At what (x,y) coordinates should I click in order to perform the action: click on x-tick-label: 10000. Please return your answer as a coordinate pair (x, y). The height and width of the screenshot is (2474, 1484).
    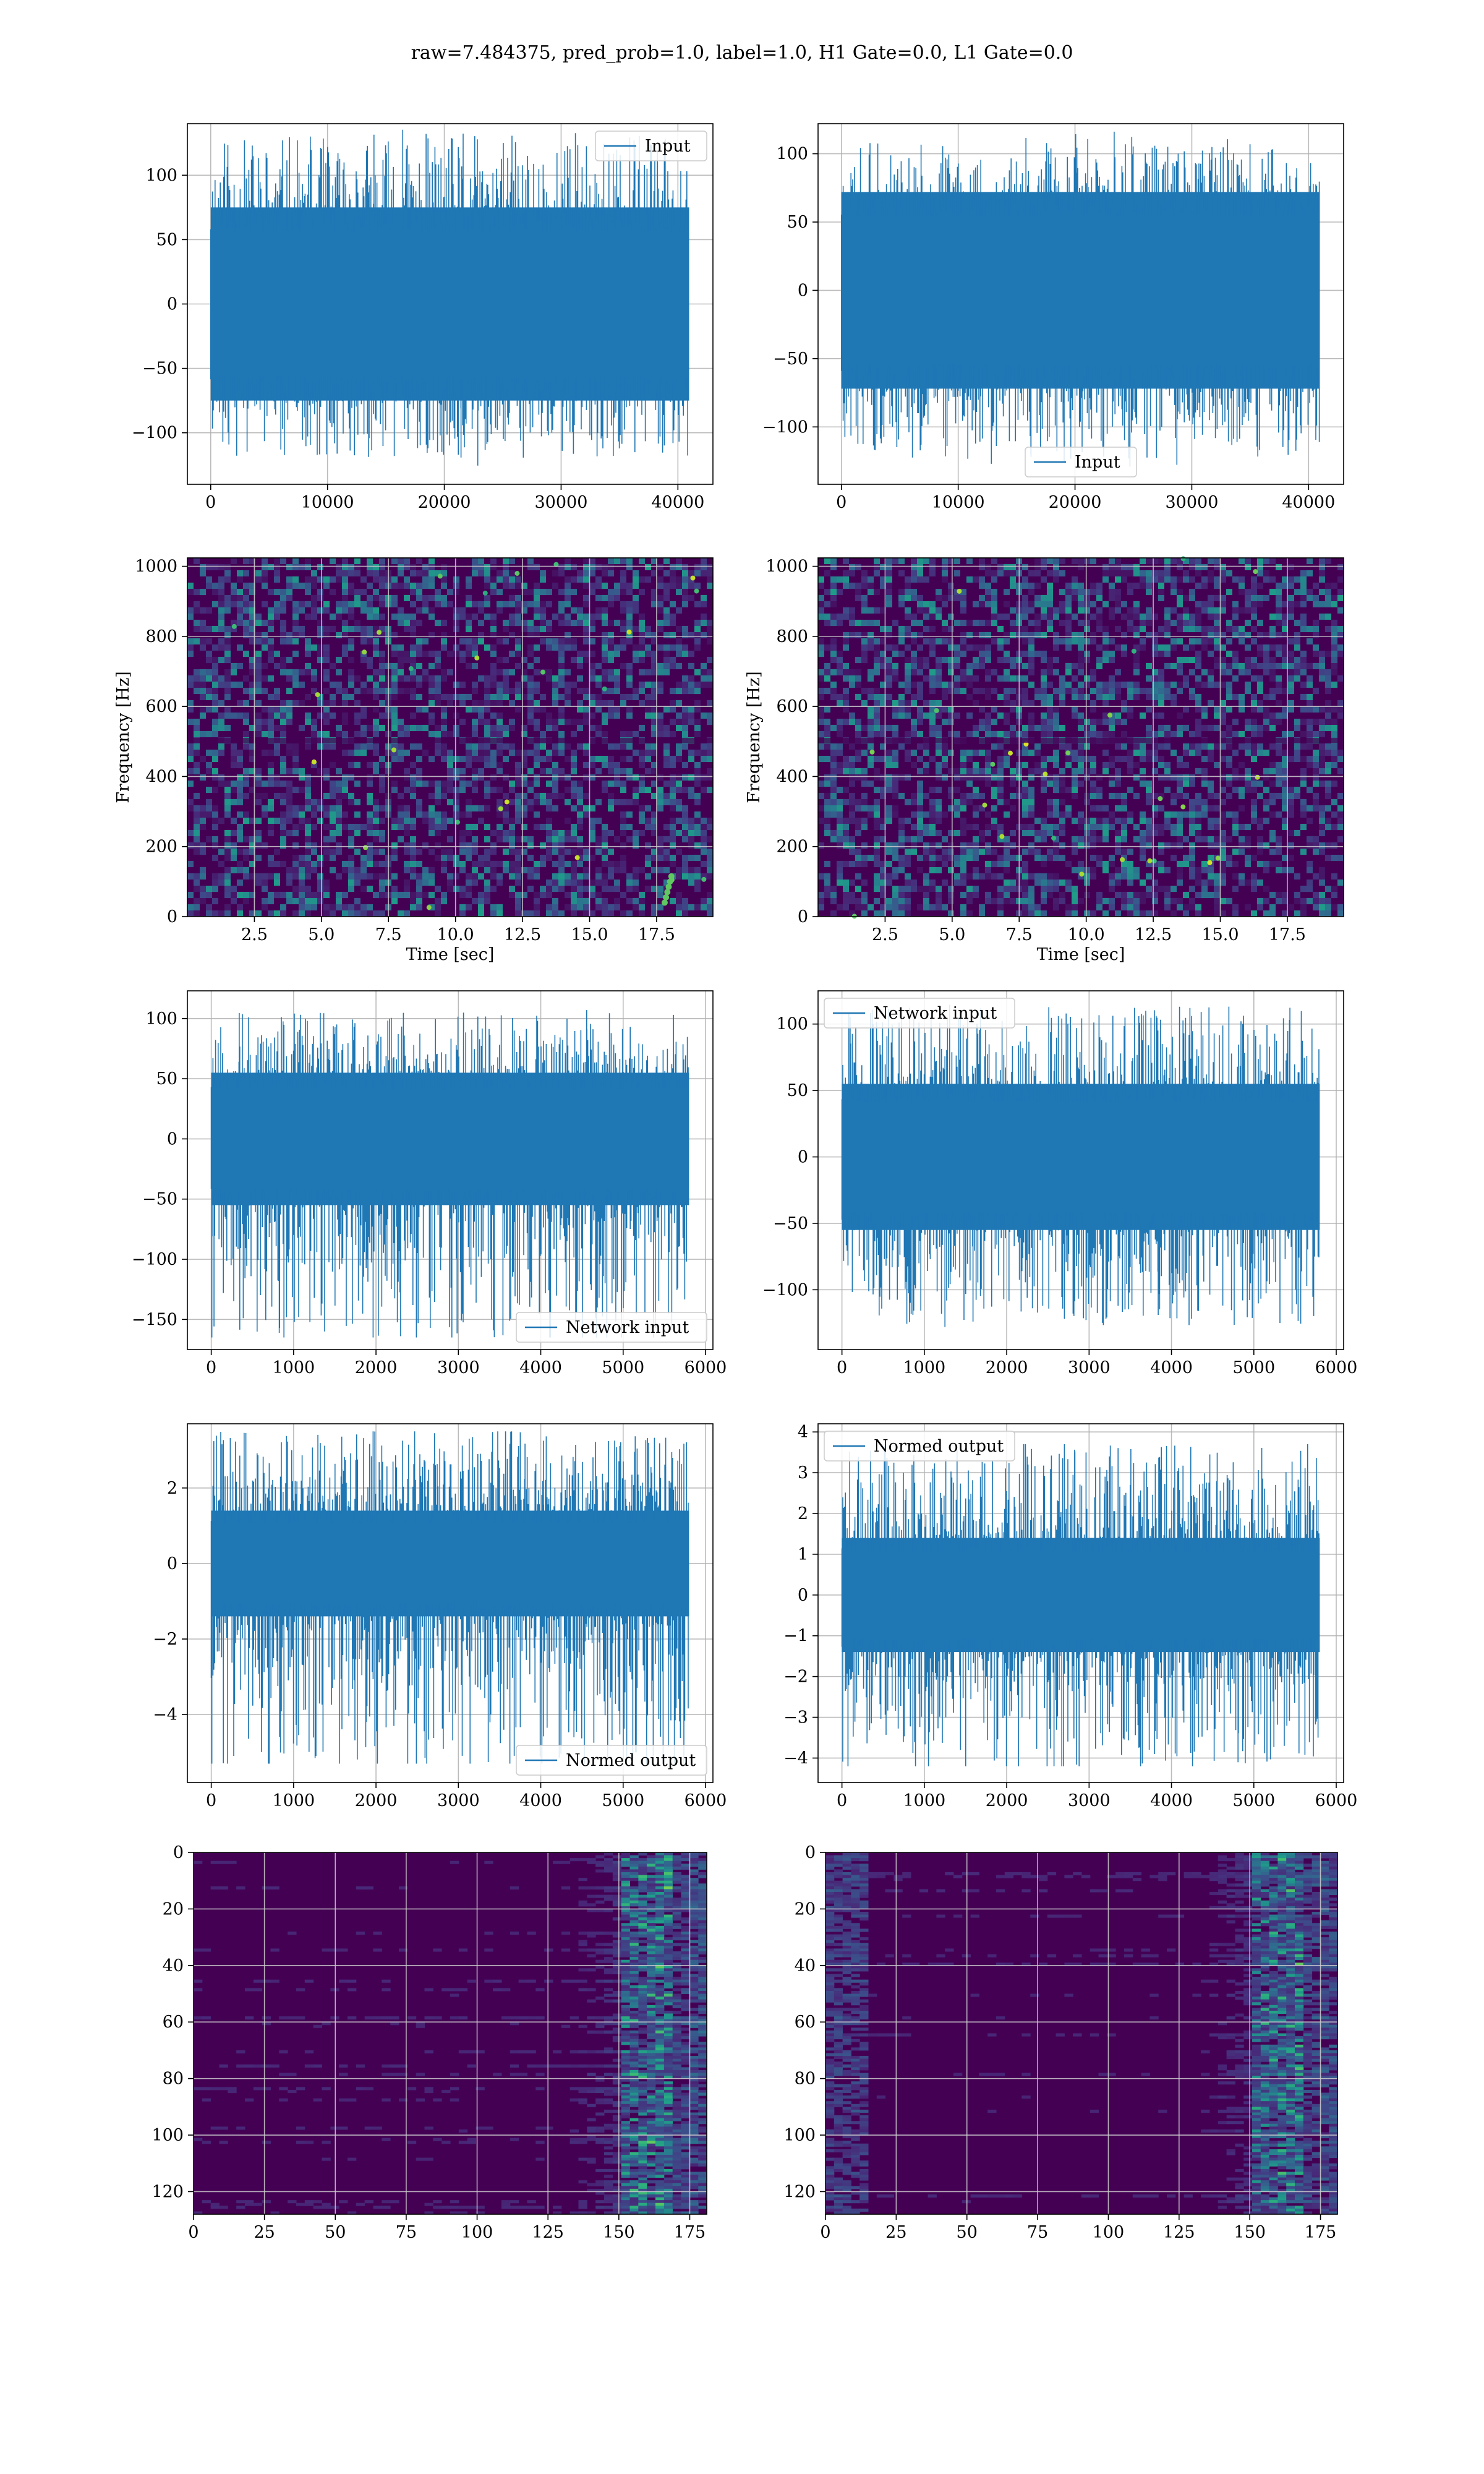
    Looking at the image, I should click on (958, 502).